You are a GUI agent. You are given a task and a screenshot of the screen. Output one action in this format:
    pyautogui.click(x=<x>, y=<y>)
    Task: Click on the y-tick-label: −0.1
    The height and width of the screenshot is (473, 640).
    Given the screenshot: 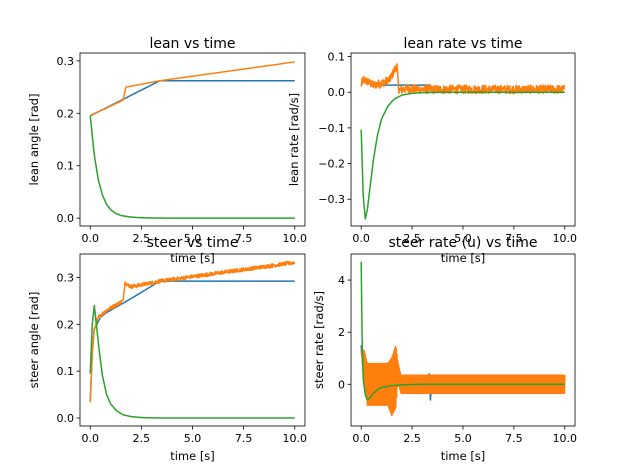 What is the action you would take?
    pyautogui.click(x=331, y=128)
    